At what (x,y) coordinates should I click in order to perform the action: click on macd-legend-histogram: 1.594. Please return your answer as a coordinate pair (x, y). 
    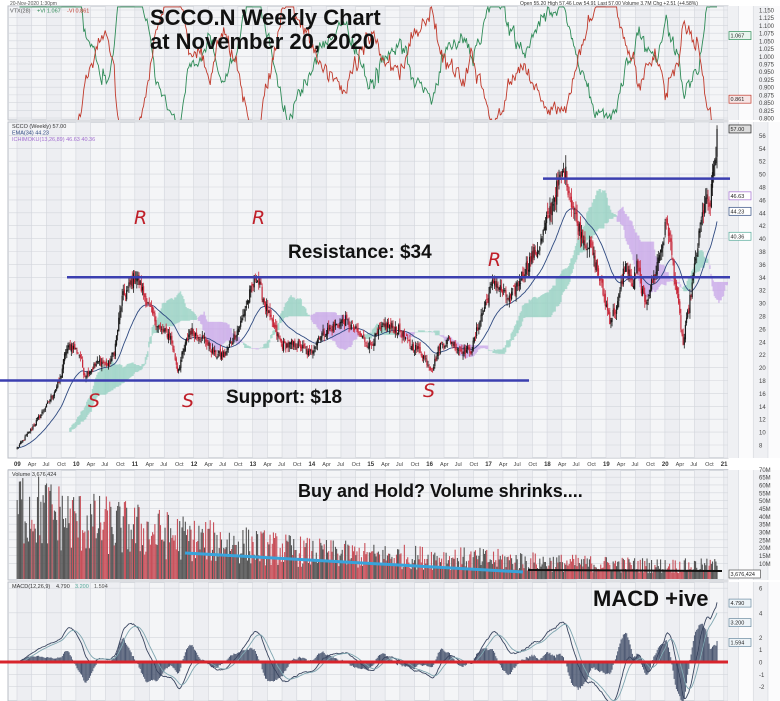
    Looking at the image, I should click on (101, 587).